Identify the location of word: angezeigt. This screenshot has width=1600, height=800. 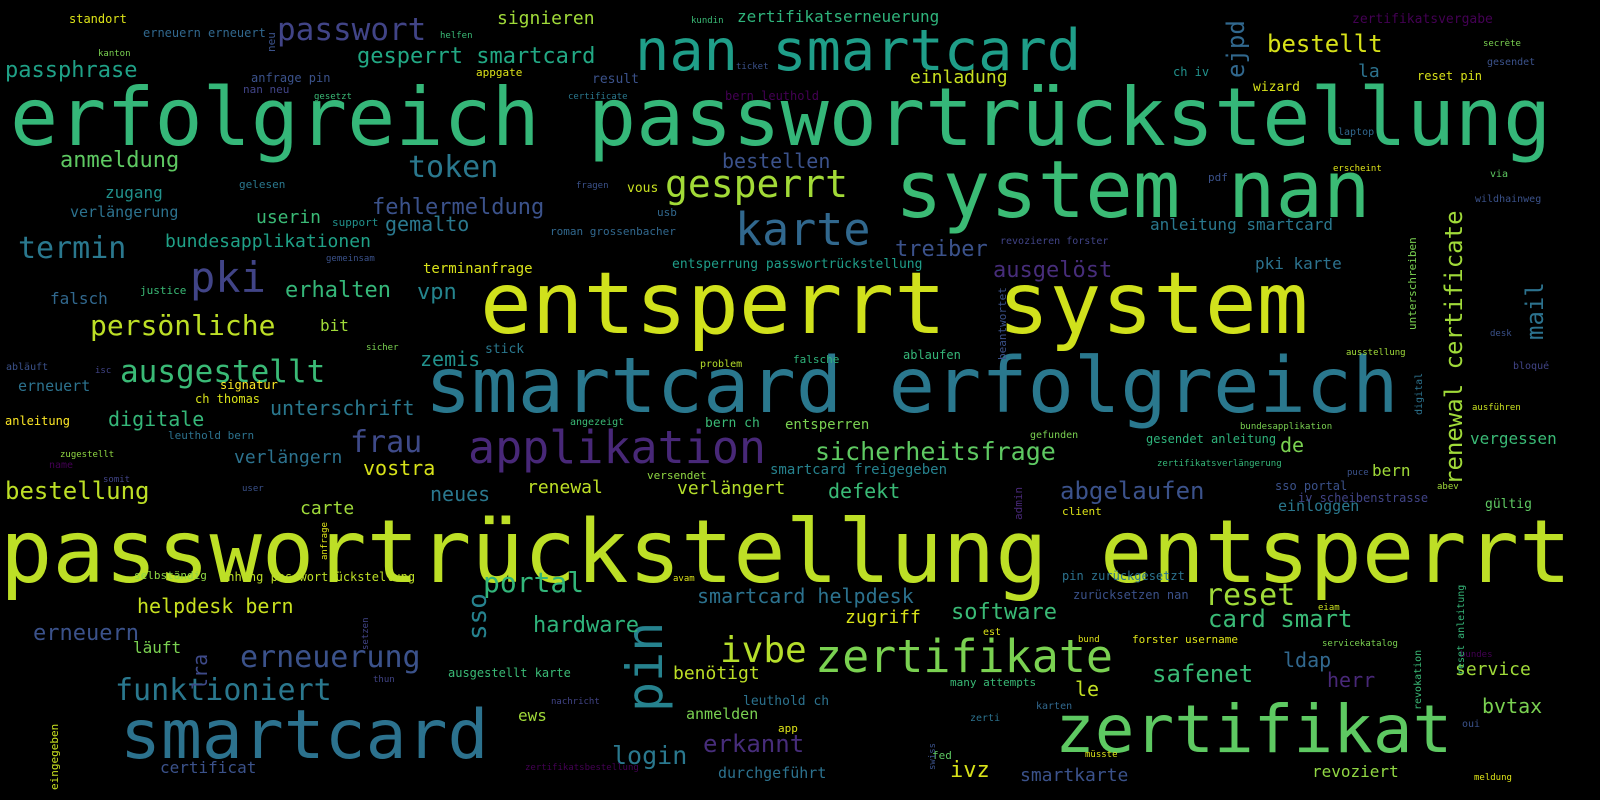
(597, 422).